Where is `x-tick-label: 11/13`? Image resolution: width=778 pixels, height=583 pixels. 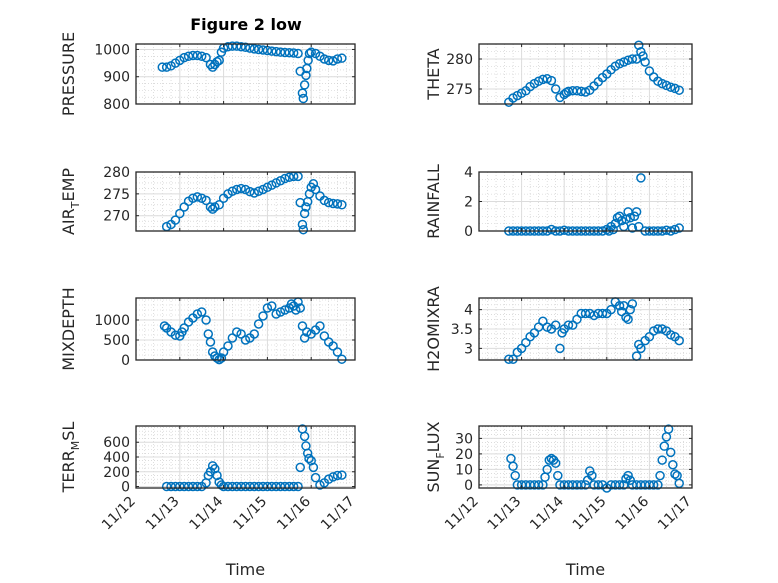 x-tick-label: 11/13 is located at coordinates (163, 514).